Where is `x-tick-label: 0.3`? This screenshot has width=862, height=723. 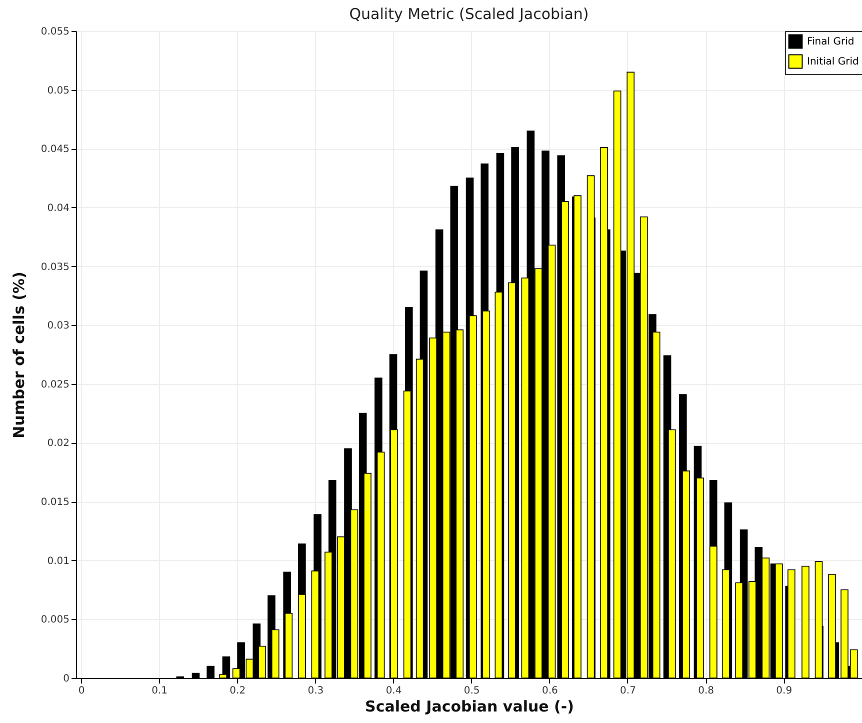 x-tick-label: 0.3 is located at coordinates (316, 691).